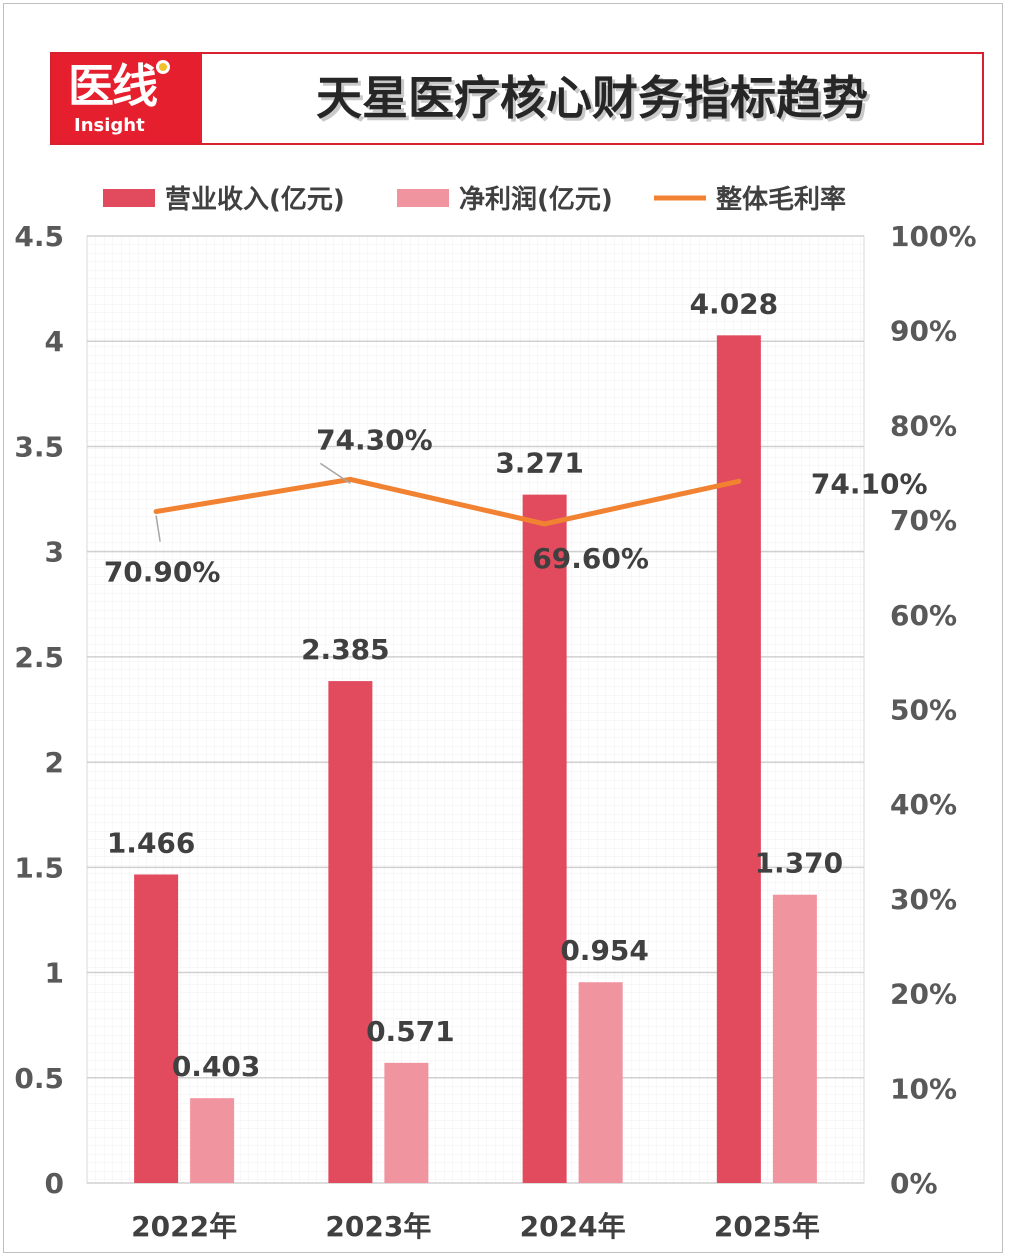 The width and height of the screenshot is (1009, 1259). I want to click on y-right-tick-label: 0%, so click(914, 1183).